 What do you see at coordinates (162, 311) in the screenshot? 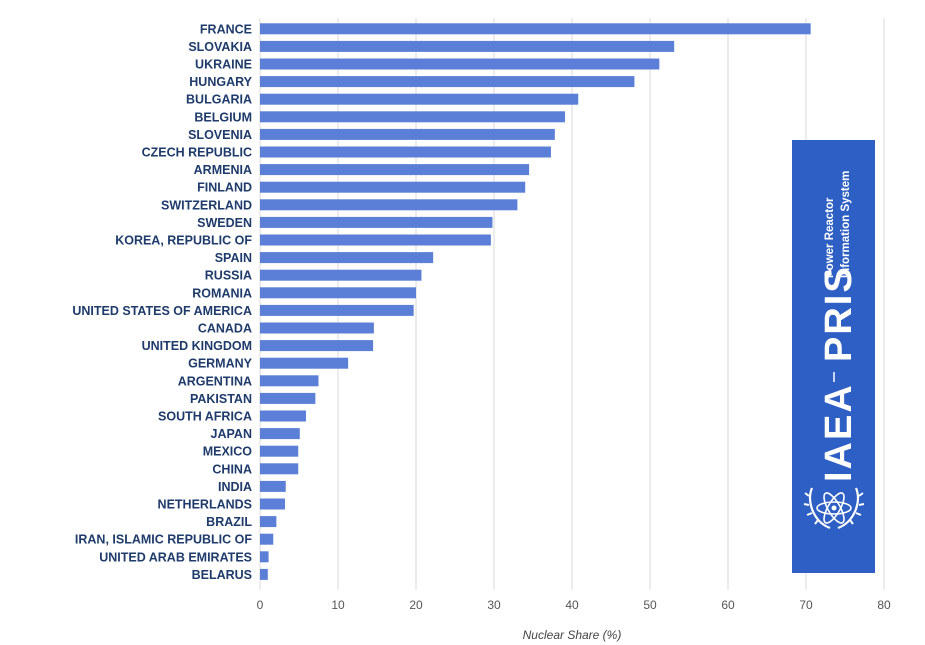
I see `category-label: UNITED STATES OF AMERICA` at bounding box center [162, 311].